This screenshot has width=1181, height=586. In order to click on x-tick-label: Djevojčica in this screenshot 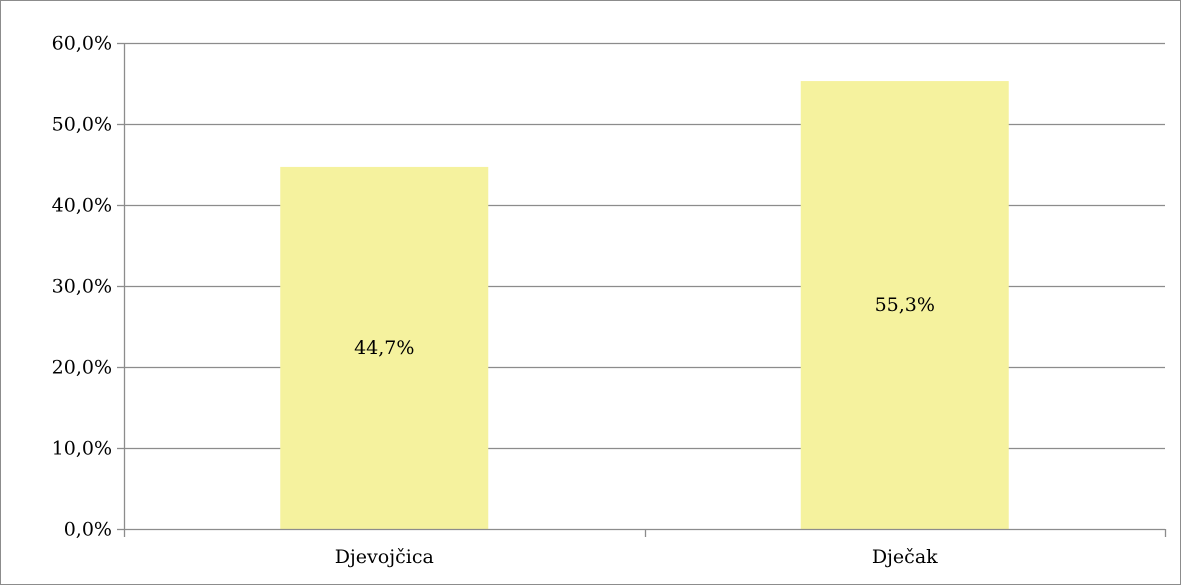, I will do `click(384, 557)`.